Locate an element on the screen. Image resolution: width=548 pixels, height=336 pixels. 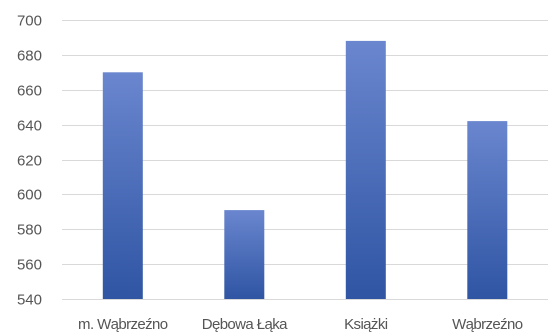
x-category-label: Dębowa Łąka is located at coordinates (245, 324).